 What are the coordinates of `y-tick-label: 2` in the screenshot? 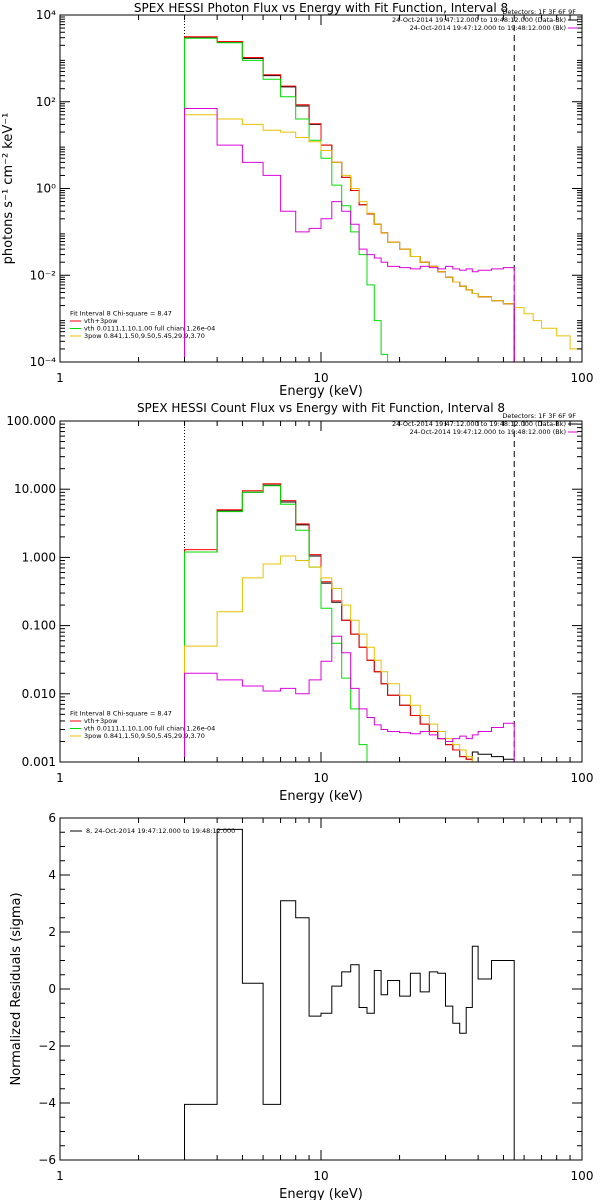 It's located at (52, 932).